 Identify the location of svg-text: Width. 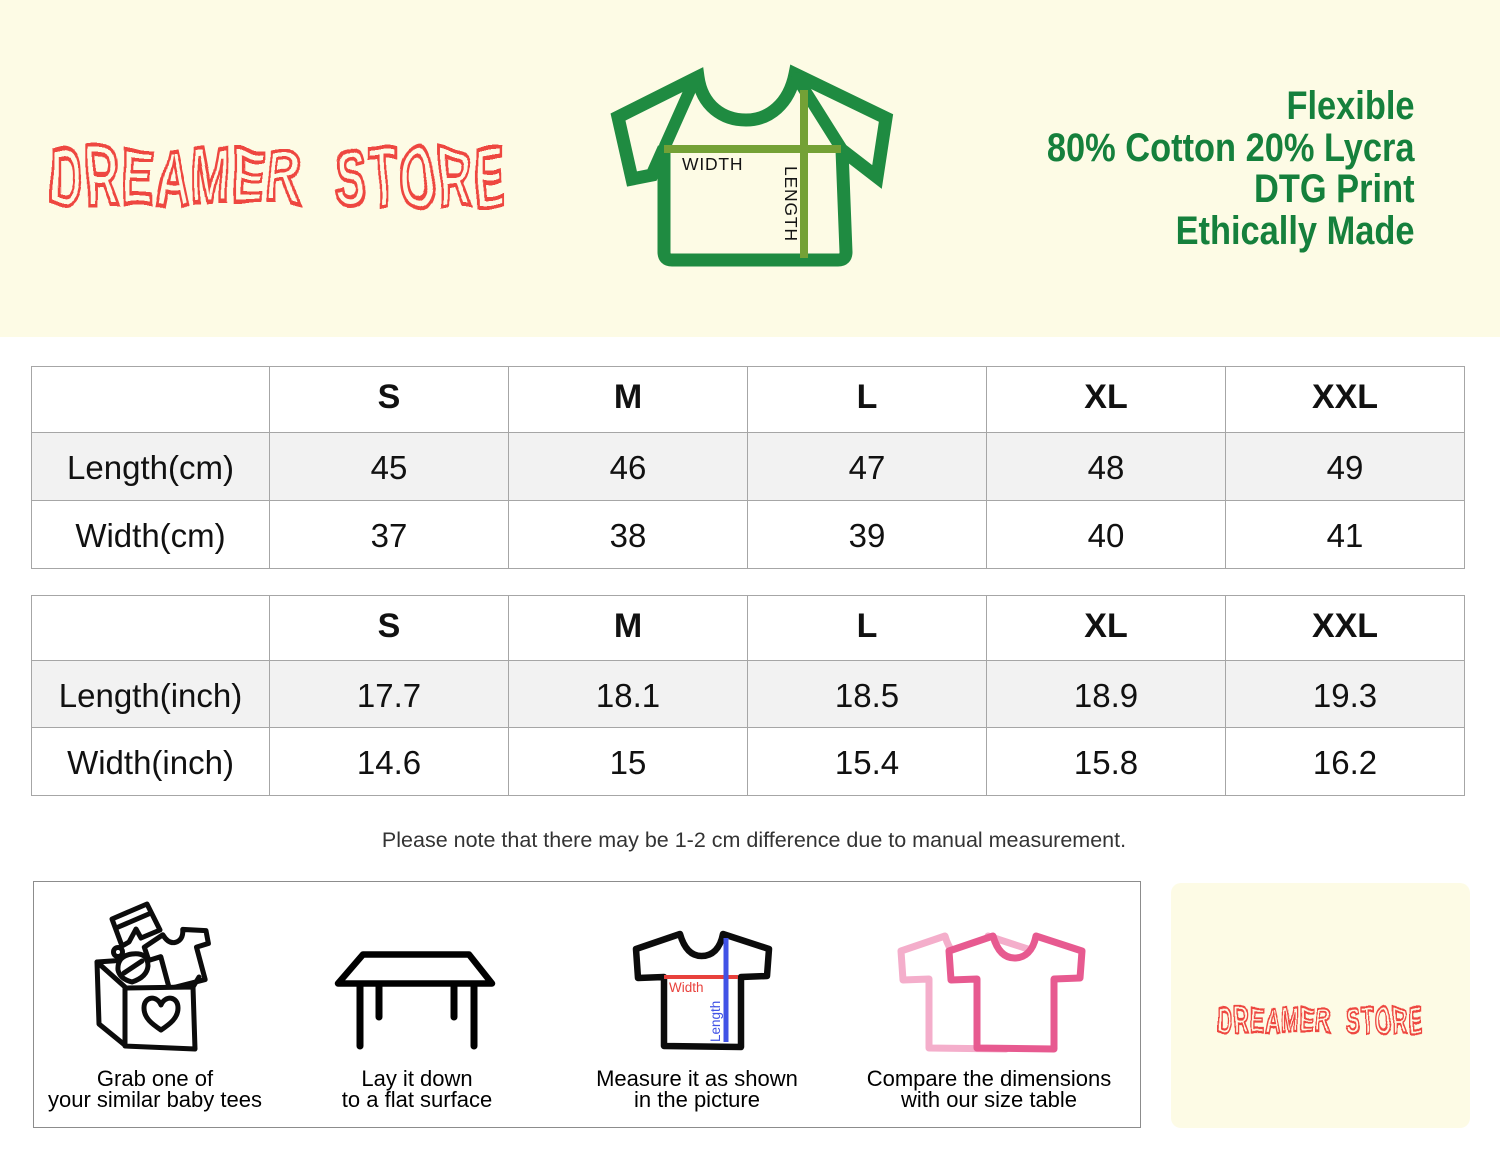
(686, 987).